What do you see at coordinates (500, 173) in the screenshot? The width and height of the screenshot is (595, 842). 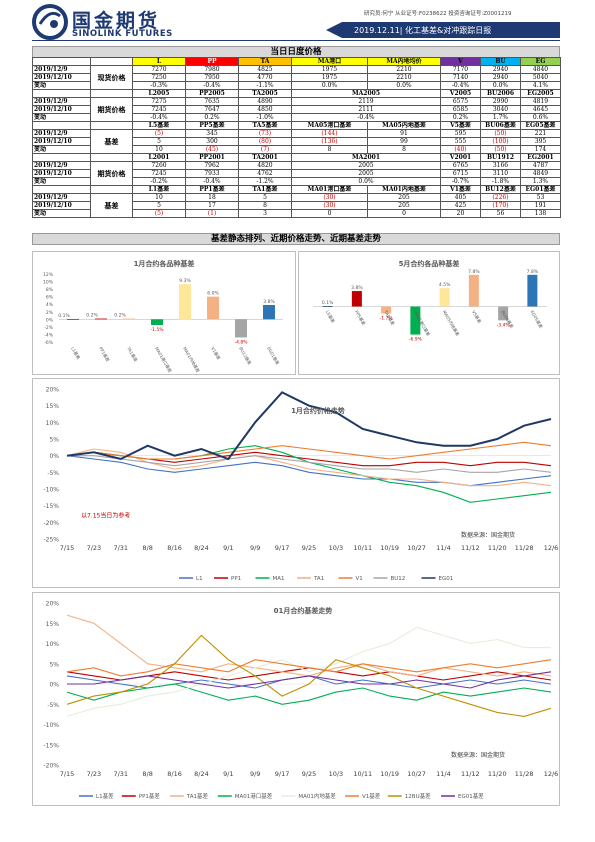 I see `table-cell: 3110` at bounding box center [500, 173].